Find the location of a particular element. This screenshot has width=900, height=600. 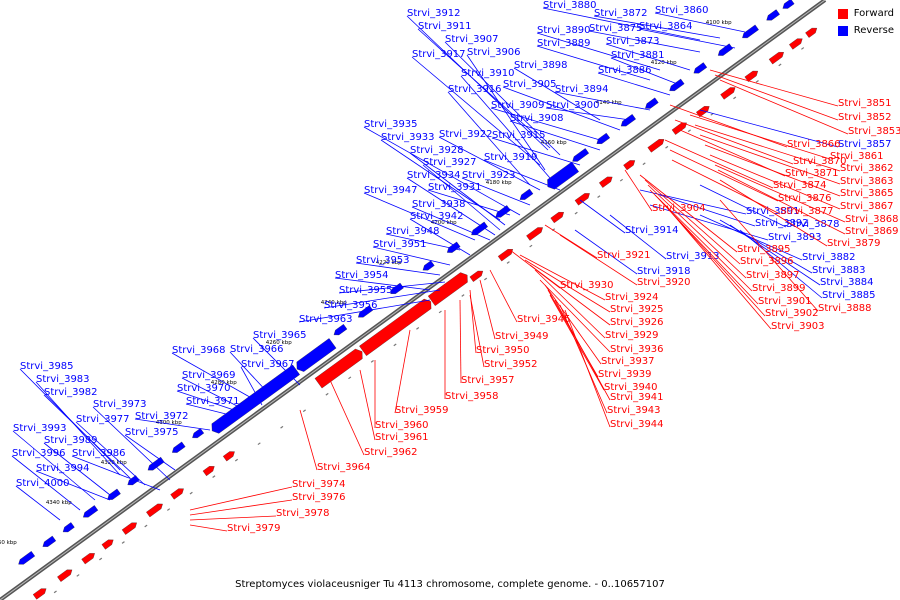

forward-gene-label: Strvi_3949 is located at coordinates (522, 336).